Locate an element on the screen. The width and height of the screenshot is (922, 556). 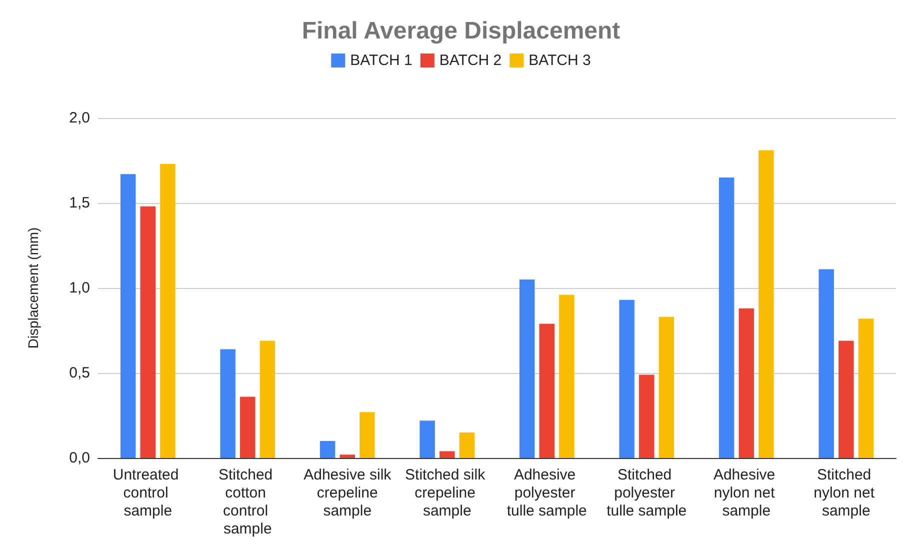
y-tick-label: 1,0 is located at coordinates (79, 288).